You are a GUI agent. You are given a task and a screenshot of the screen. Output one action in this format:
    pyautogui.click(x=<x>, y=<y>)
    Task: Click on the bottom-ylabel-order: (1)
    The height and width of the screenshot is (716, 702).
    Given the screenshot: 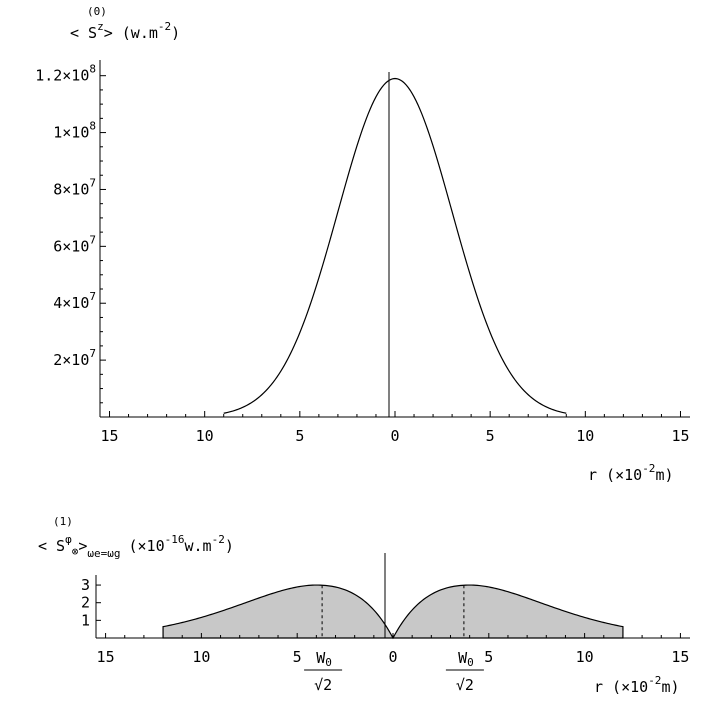 What is the action you would take?
    pyautogui.click(x=63, y=521)
    